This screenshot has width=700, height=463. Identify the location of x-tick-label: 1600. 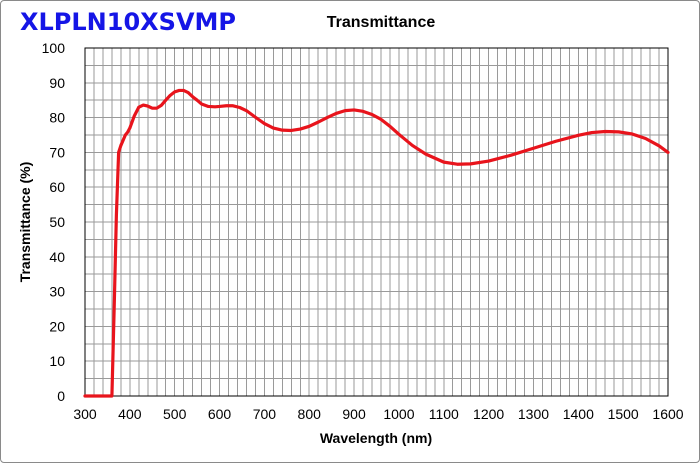
(667, 414).